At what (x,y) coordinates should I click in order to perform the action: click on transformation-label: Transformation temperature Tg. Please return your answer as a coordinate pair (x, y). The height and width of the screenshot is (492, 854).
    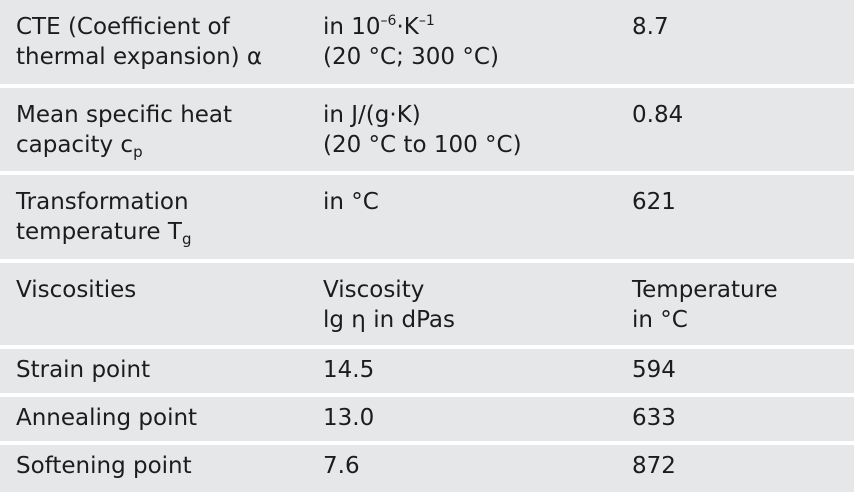
    Looking at the image, I should click on (103, 217).